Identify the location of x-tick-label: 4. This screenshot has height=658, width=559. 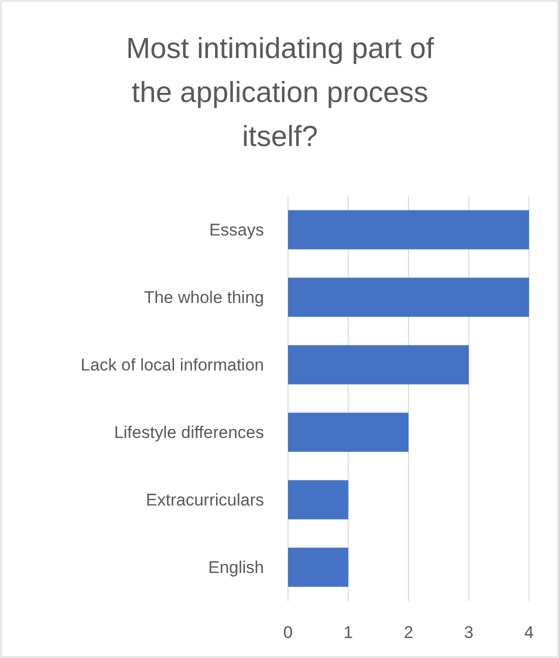
(529, 632).